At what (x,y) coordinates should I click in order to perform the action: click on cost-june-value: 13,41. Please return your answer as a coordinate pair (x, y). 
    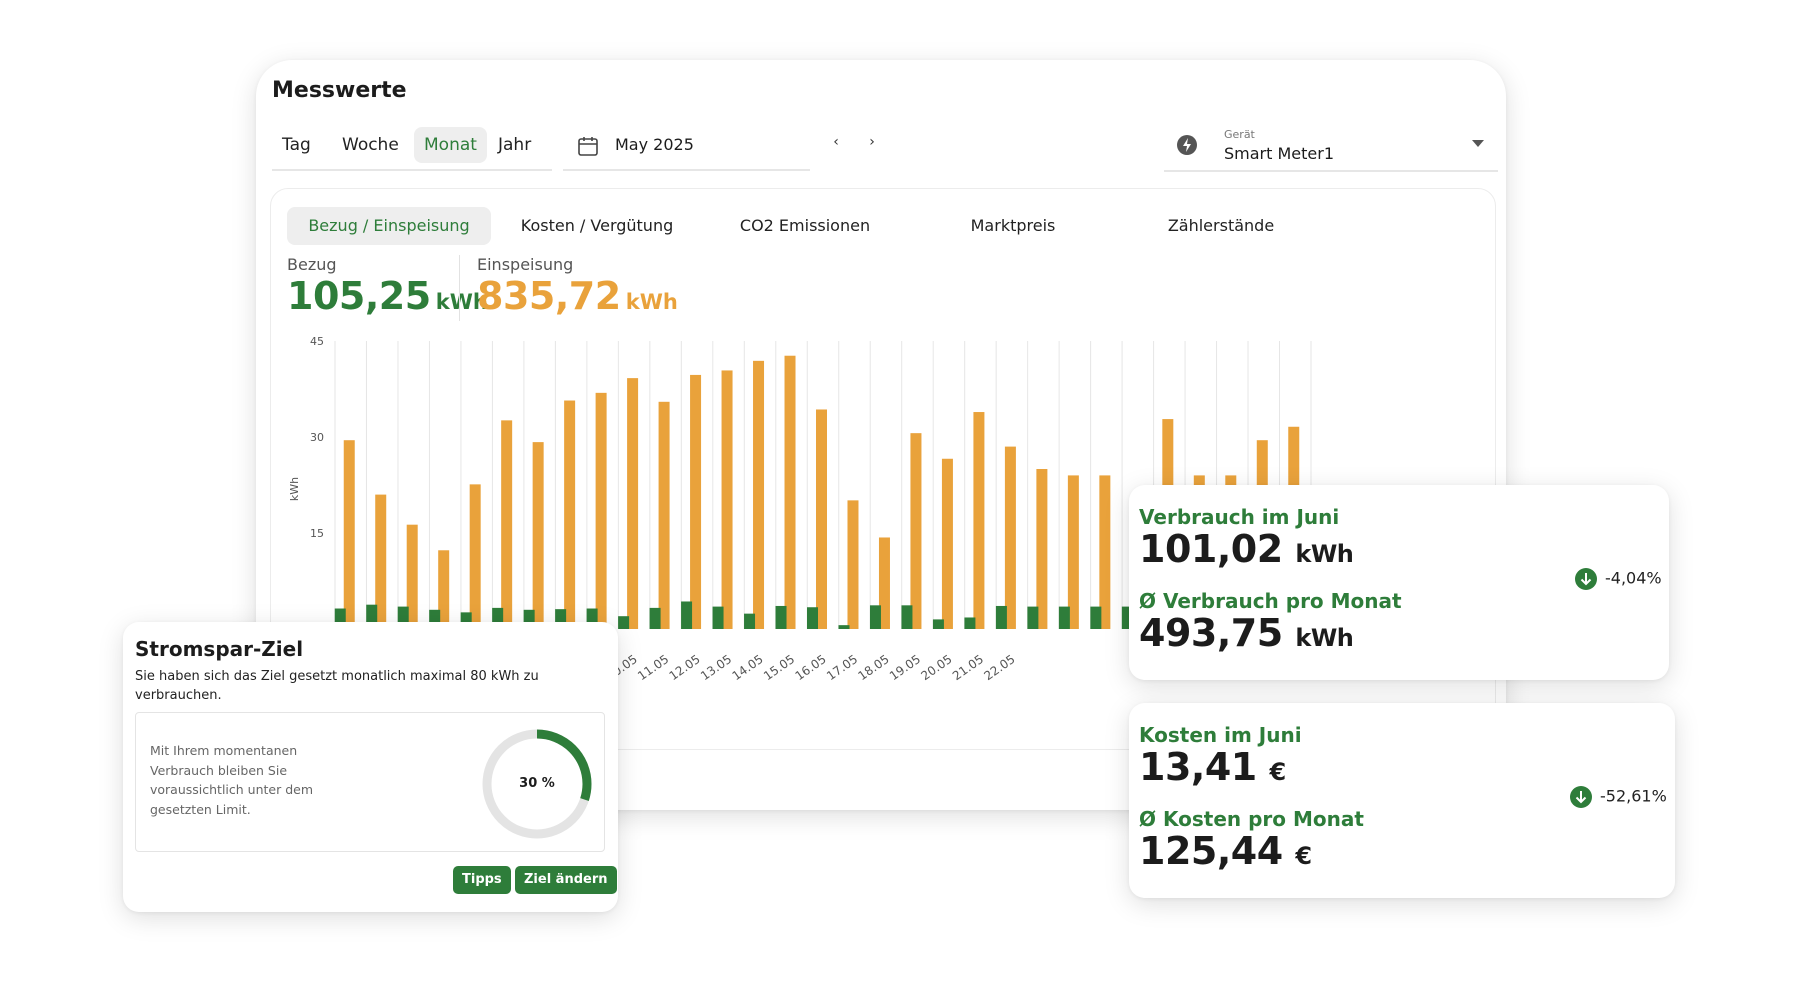
    Looking at the image, I should click on (1198, 767).